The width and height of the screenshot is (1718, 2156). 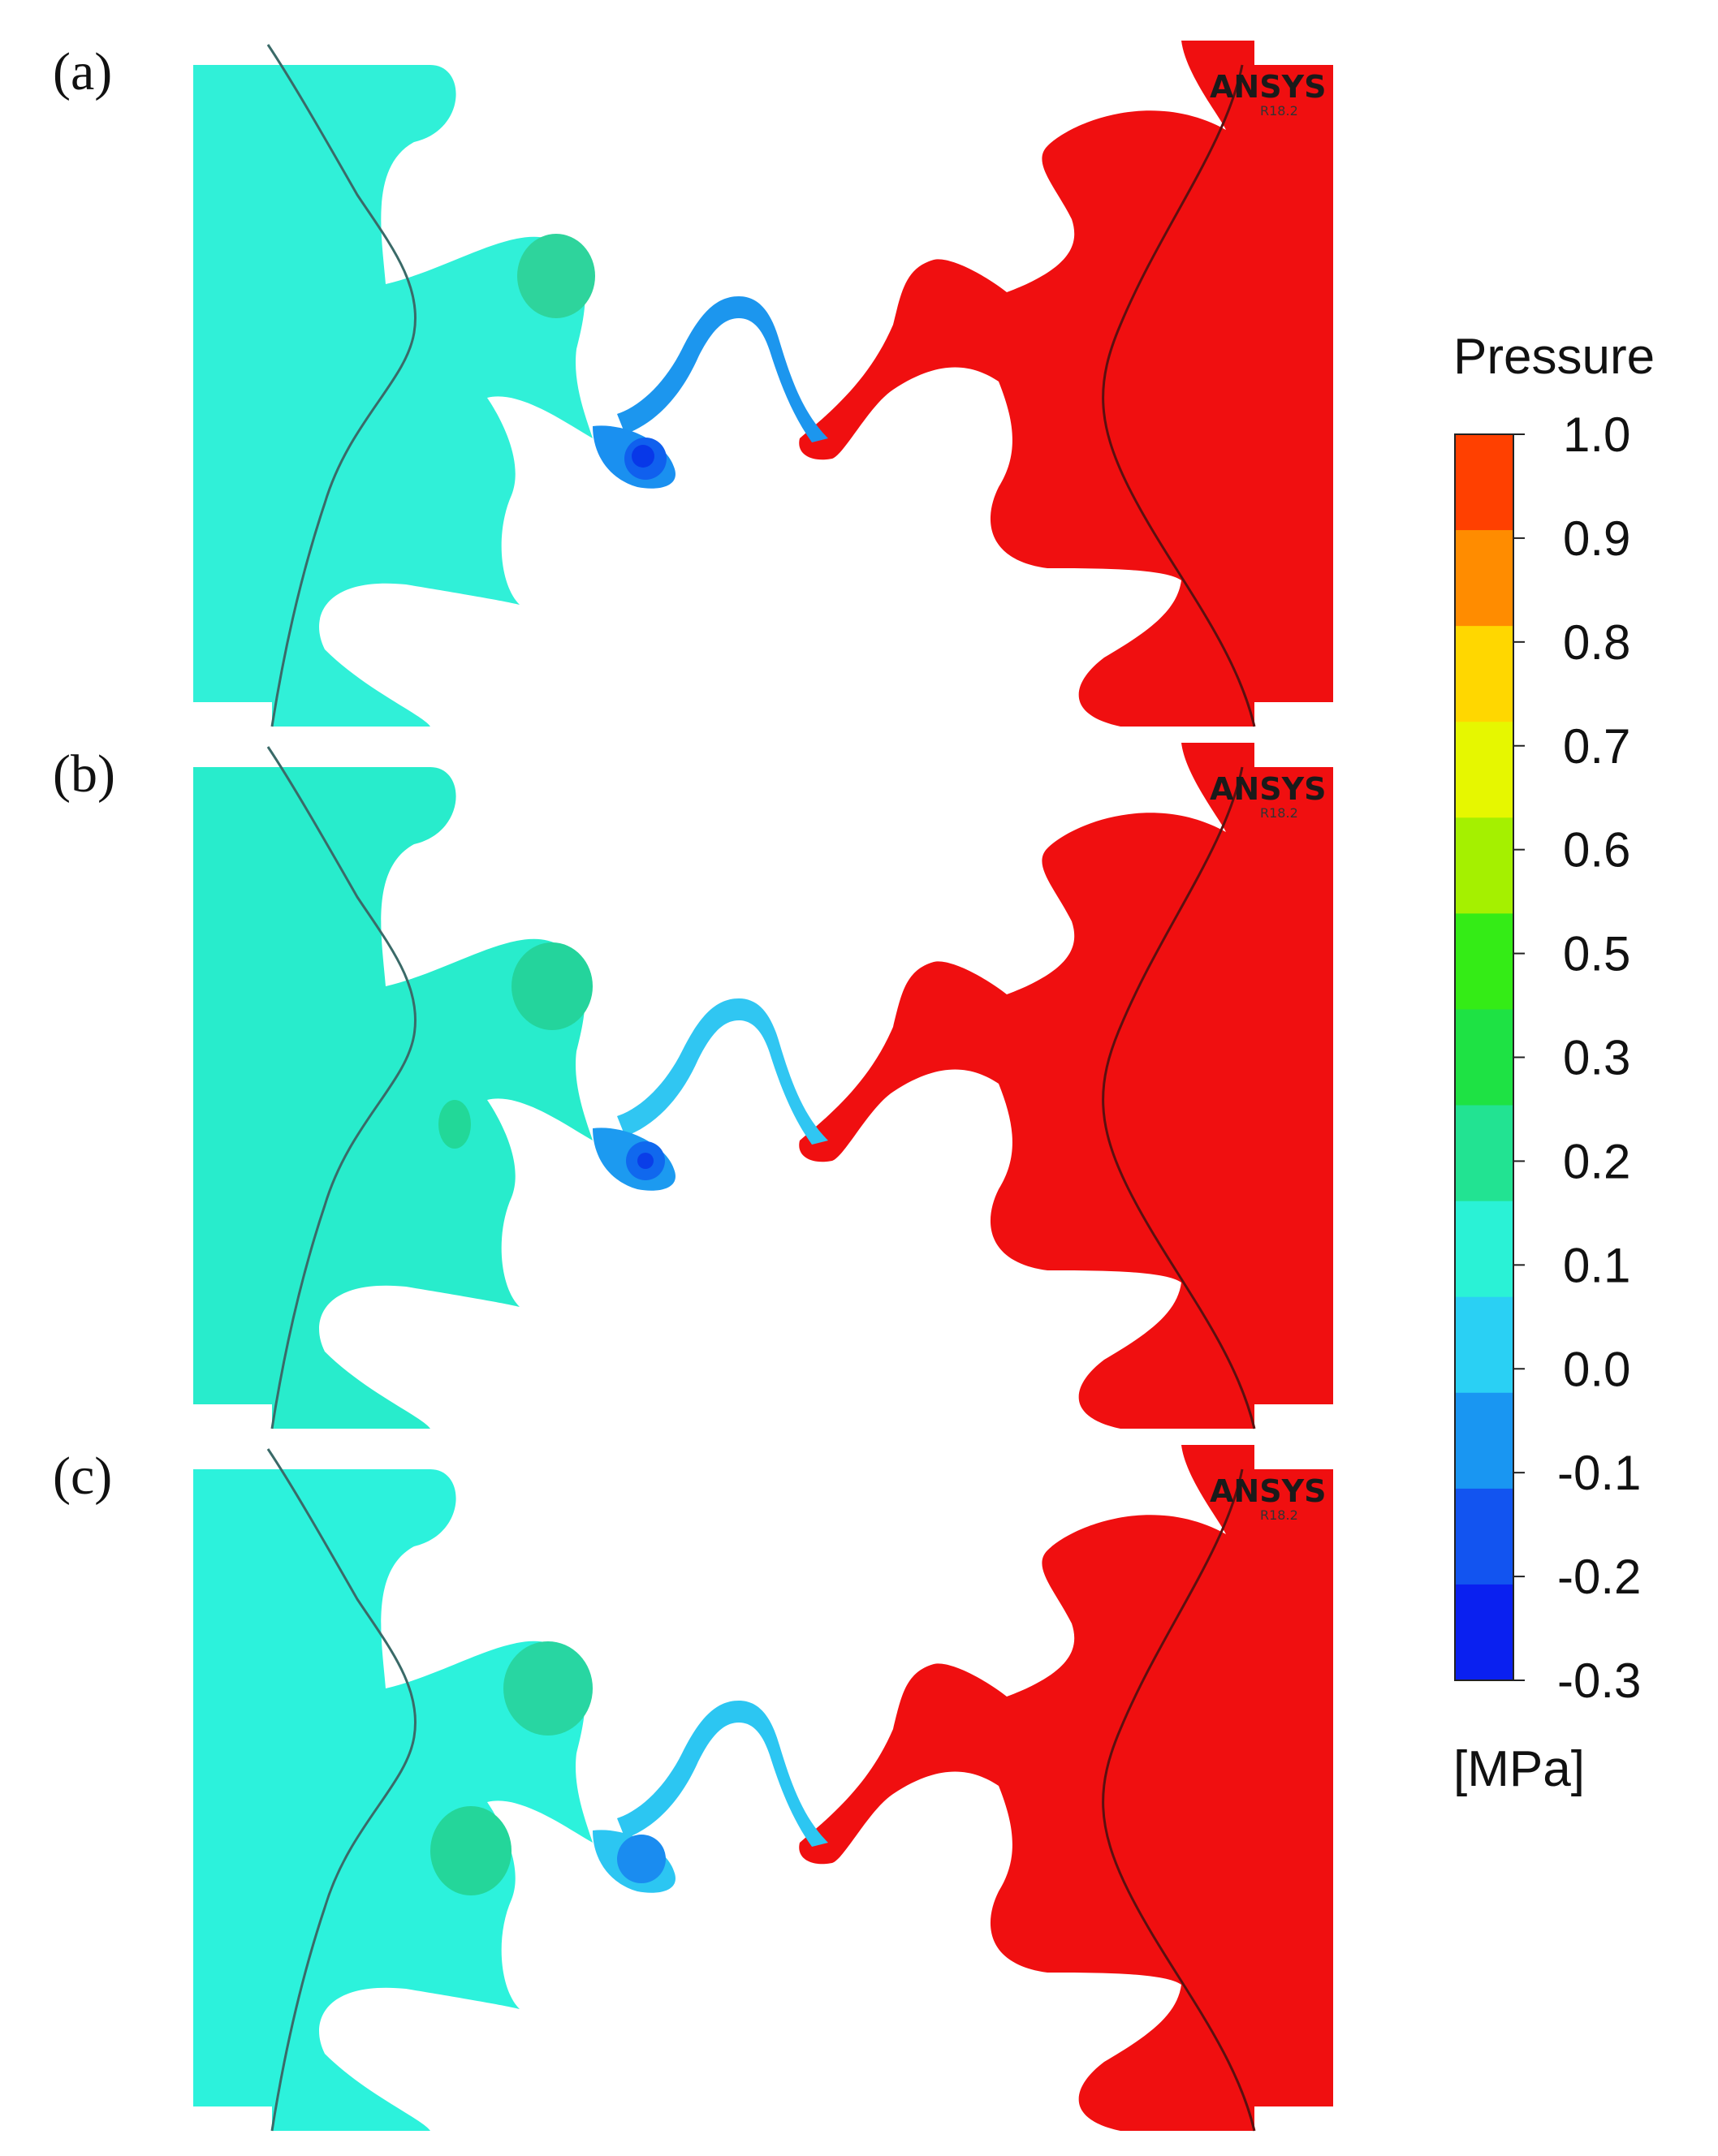 I want to click on legend-tick-label: 0.1, so click(x=1596, y=1265).